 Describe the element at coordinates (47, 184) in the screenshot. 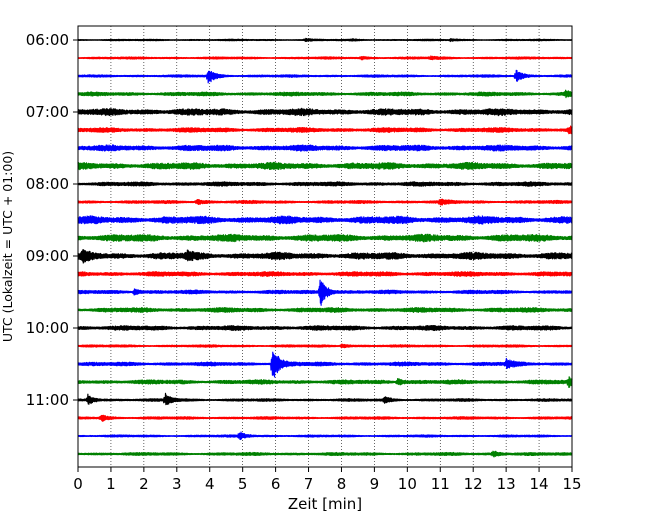

I see `y-tick-label: 08:00` at that location.